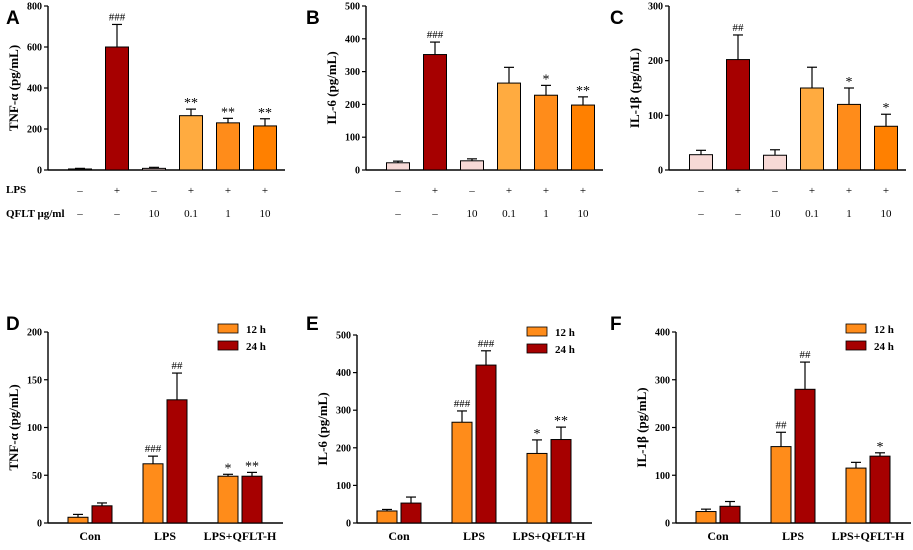 The image size is (913, 550). Describe the element at coordinates (616, 324) in the screenshot. I see `panel-letter: F` at that location.